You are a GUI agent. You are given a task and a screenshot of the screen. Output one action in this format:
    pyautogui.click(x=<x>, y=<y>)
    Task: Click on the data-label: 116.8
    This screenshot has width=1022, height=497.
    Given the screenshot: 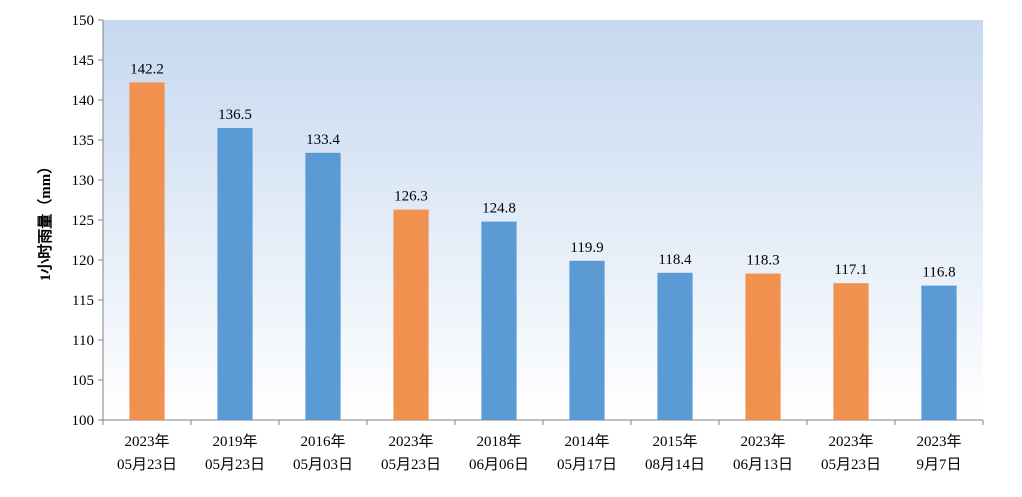 What is the action you would take?
    pyautogui.click(x=938, y=273)
    